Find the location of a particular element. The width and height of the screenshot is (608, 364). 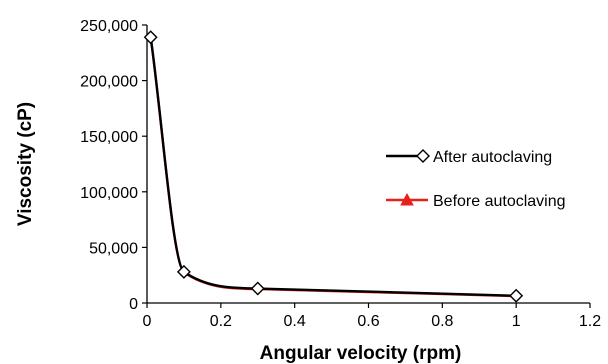

y-tick-label: 250,000 is located at coordinates (109, 26).